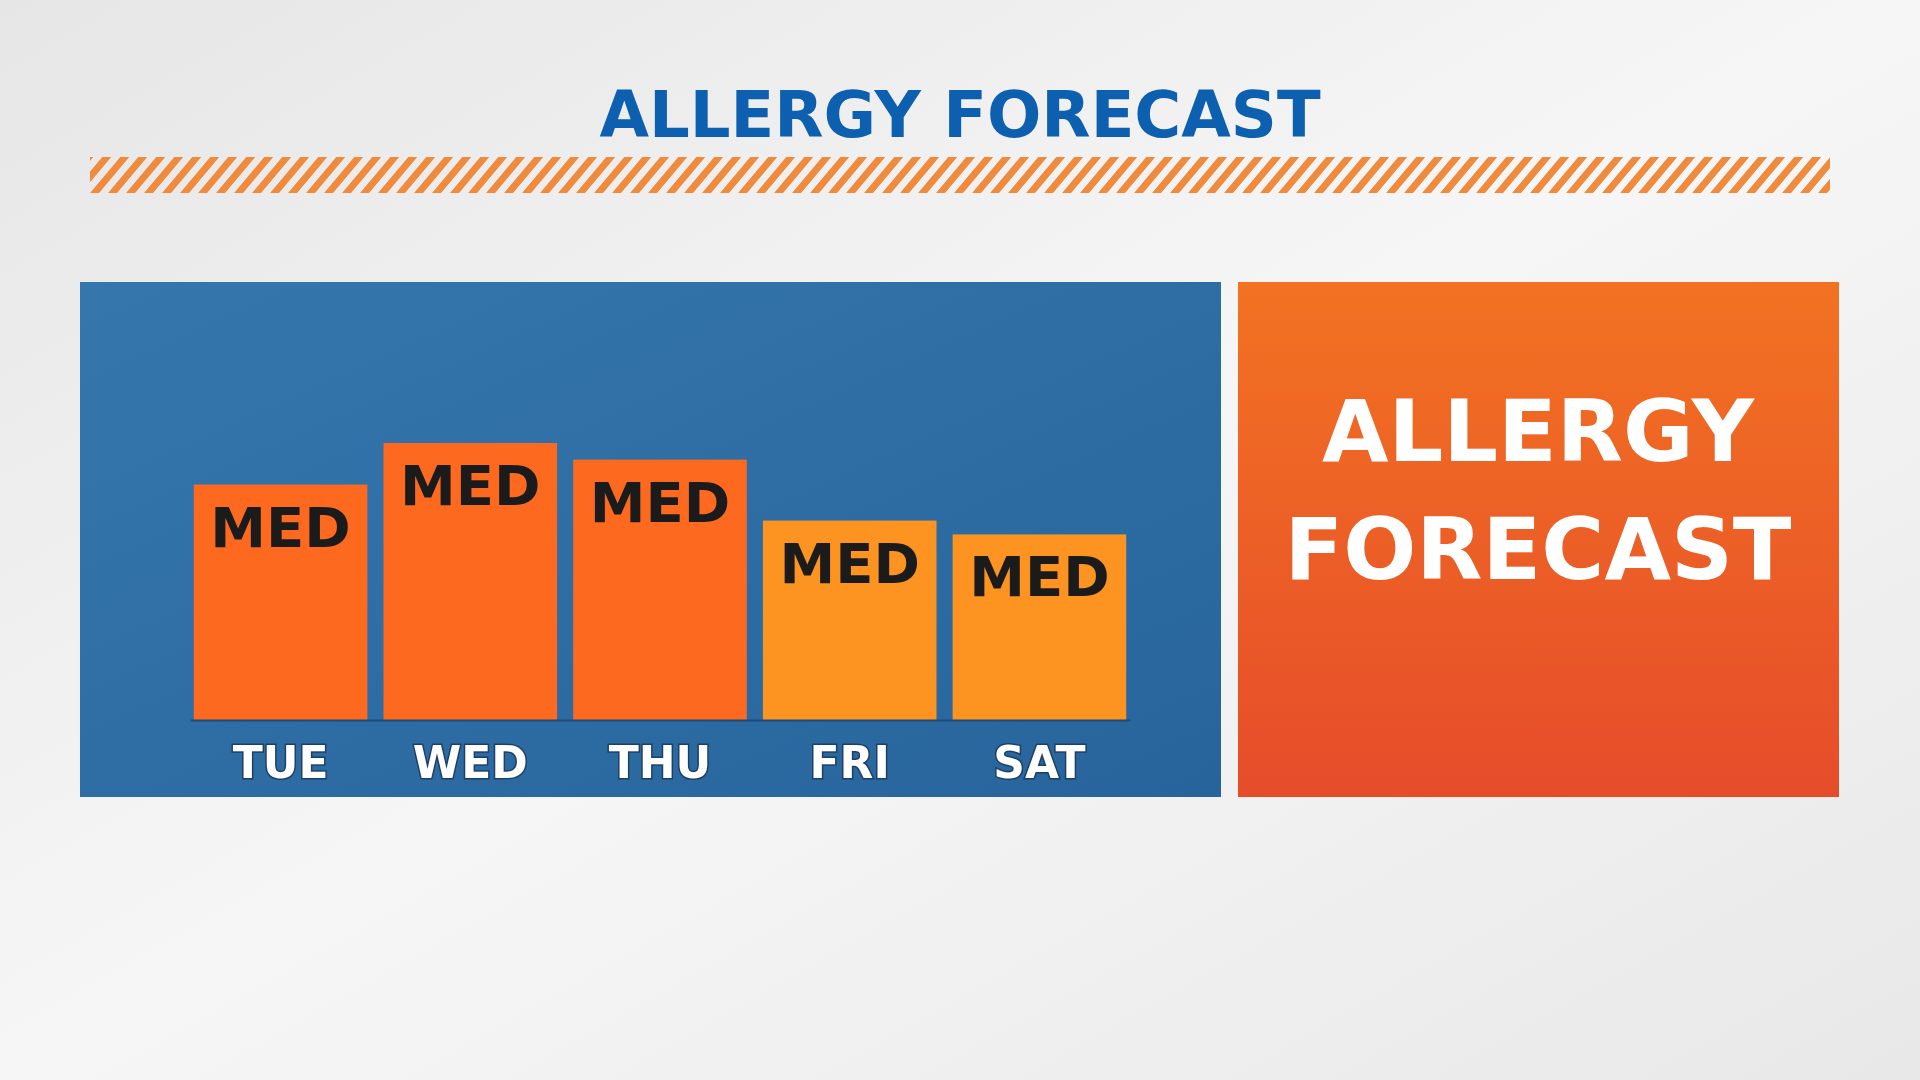 This screenshot has width=1920, height=1080. What do you see at coordinates (960, 115) in the screenshot?
I see `chart-title: ALLERGY FORECAST` at bounding box center [960, 115].